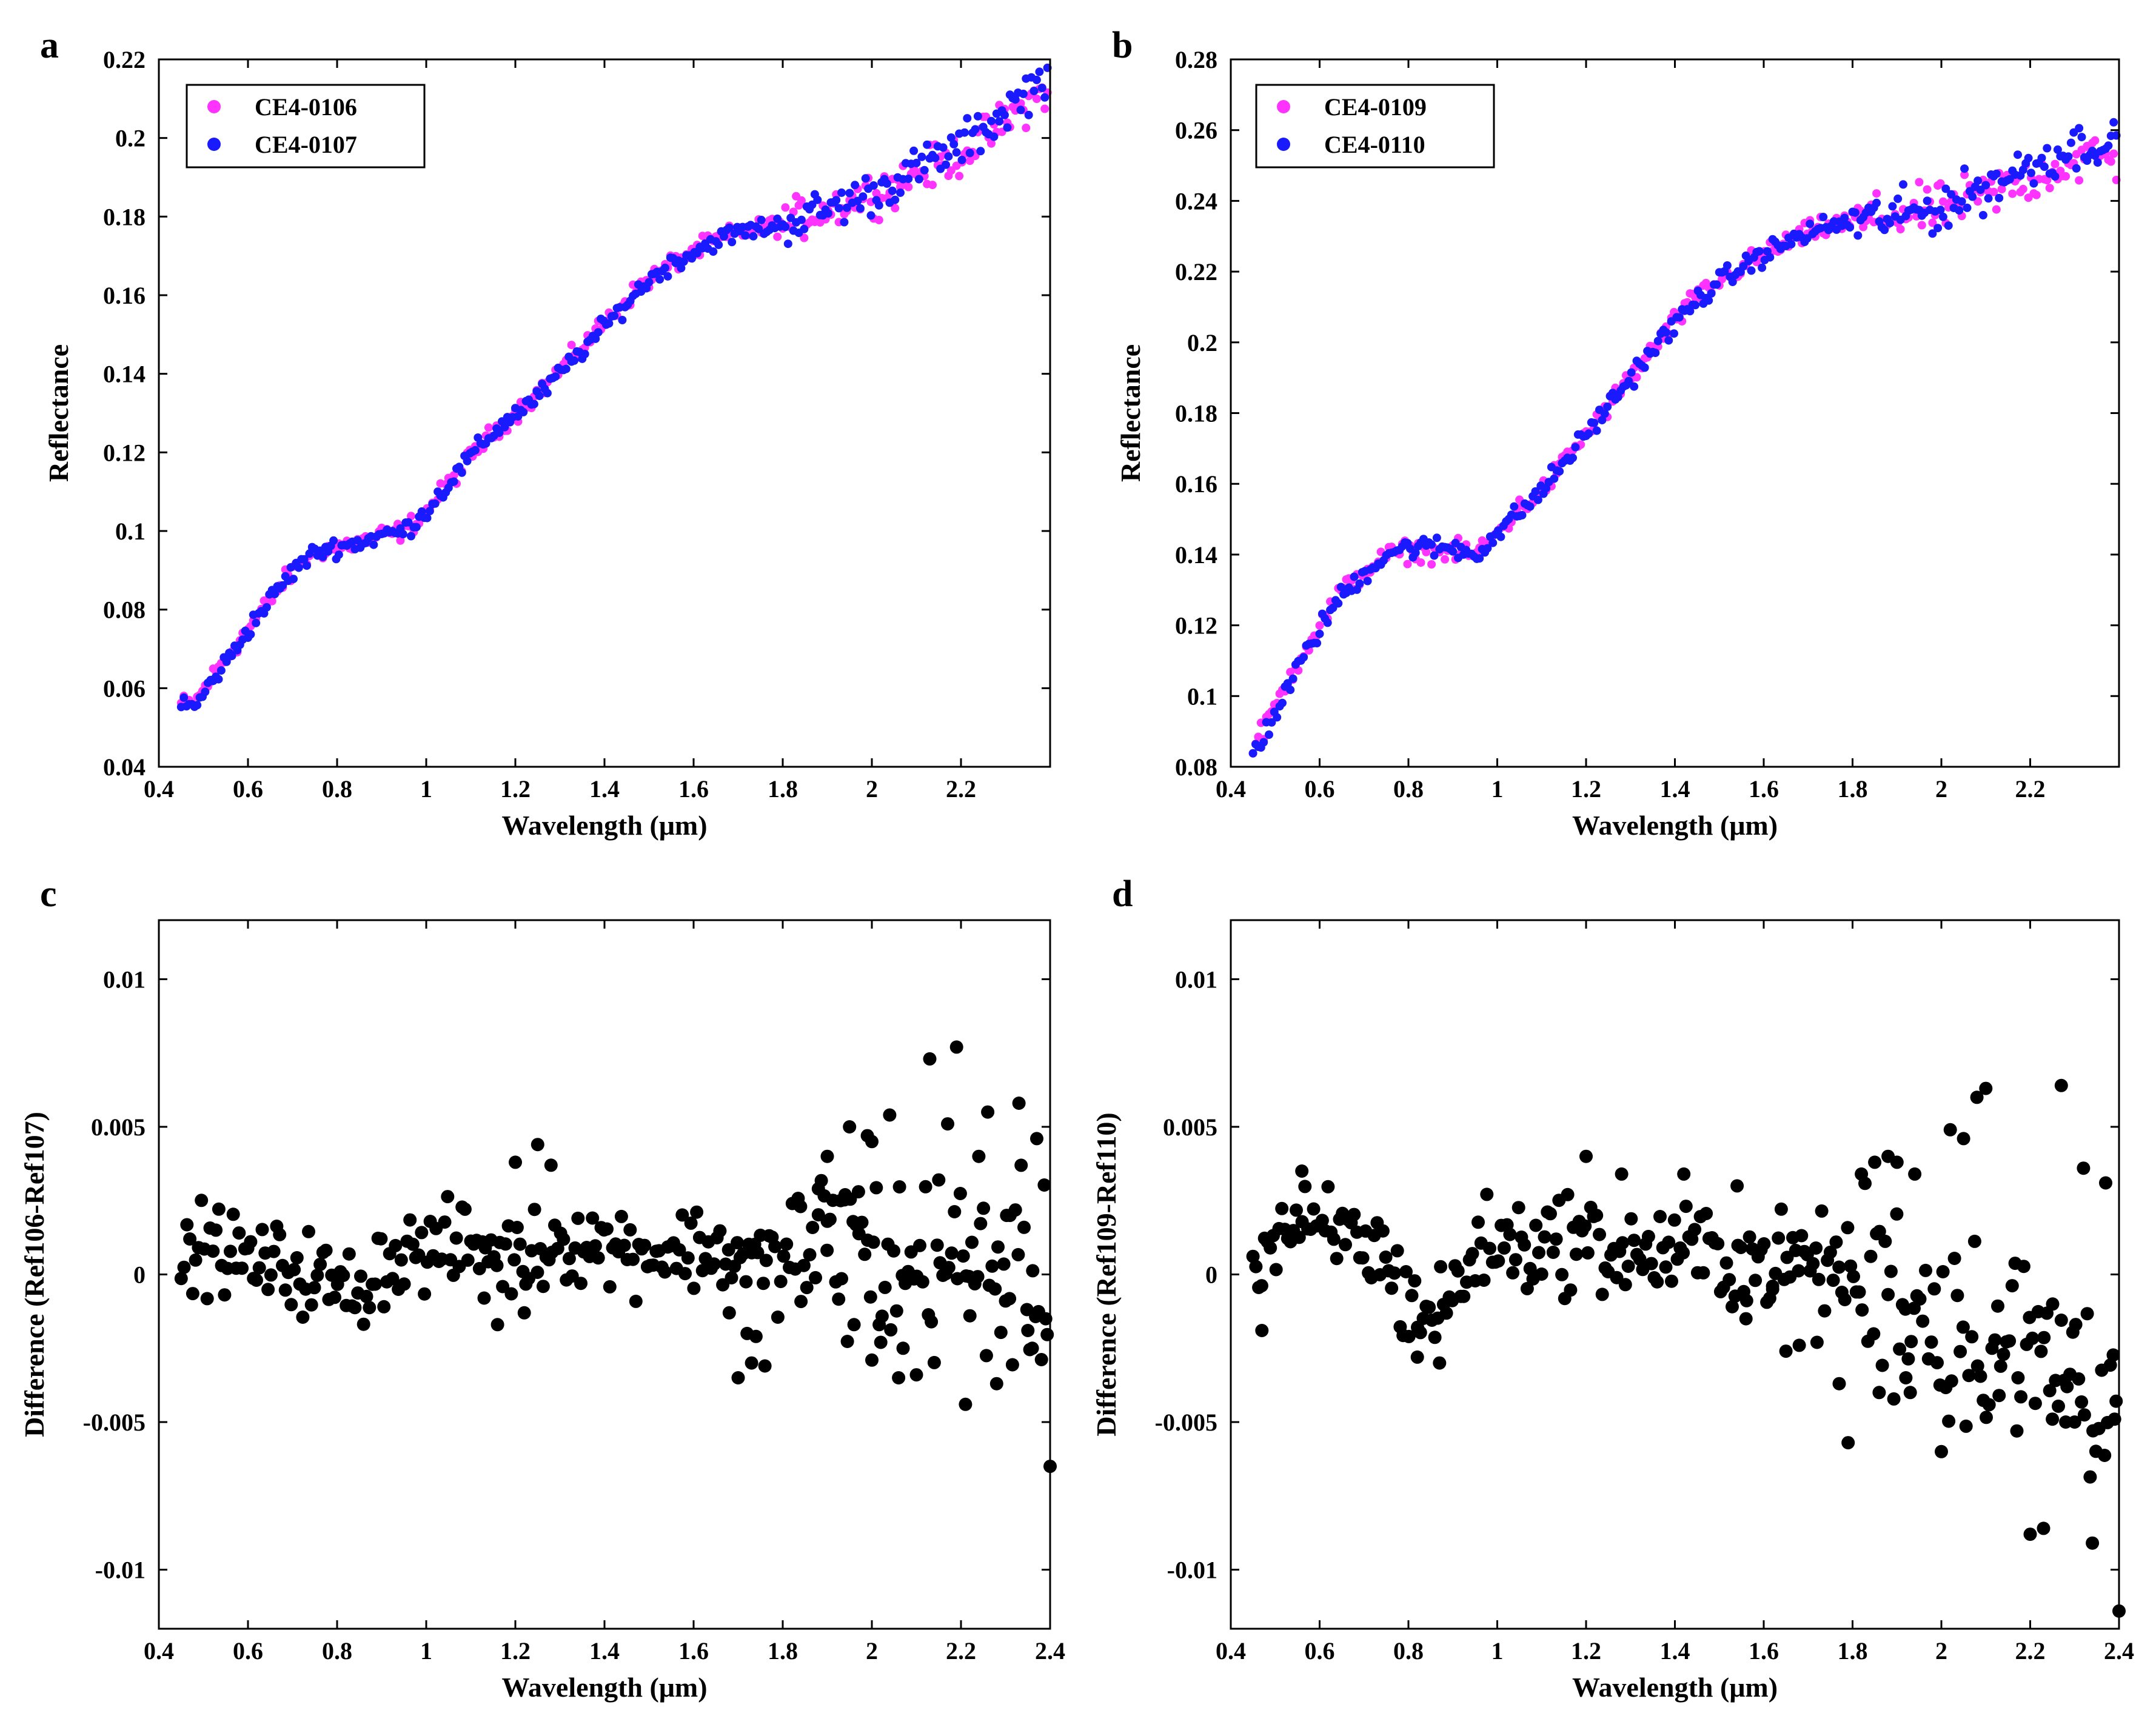 This screenshot has height=1733, width=2156. What do you see at coordinates (1283, 144) in the screenshot?
I see `legend-marker` at bounding box center [1283, 144].